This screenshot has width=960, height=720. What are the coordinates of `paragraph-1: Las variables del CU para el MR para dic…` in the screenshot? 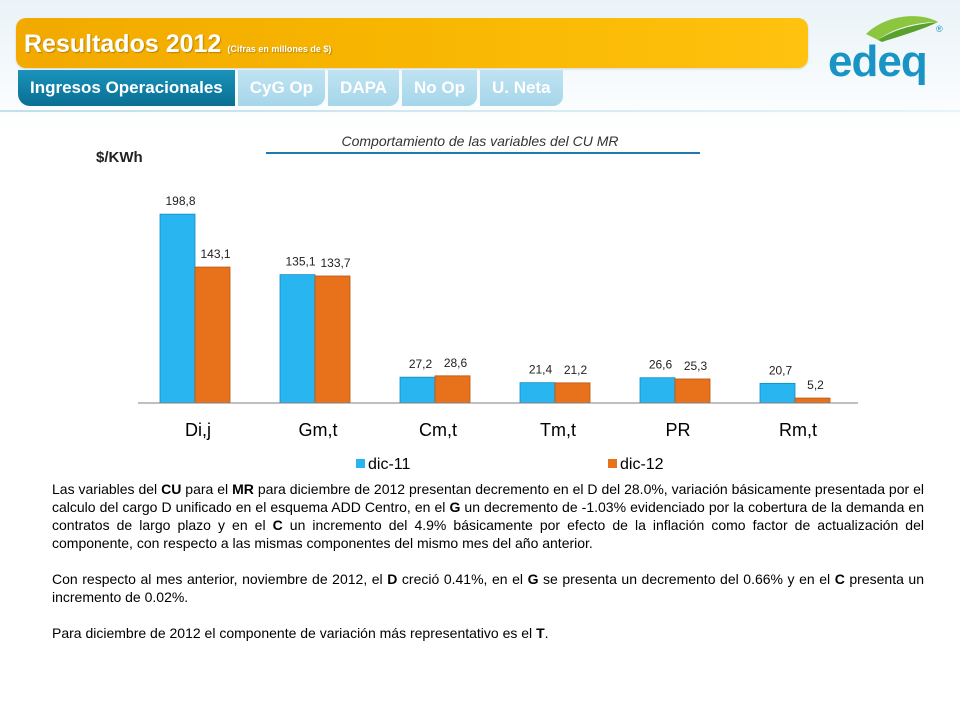 It's located at (488, 516).